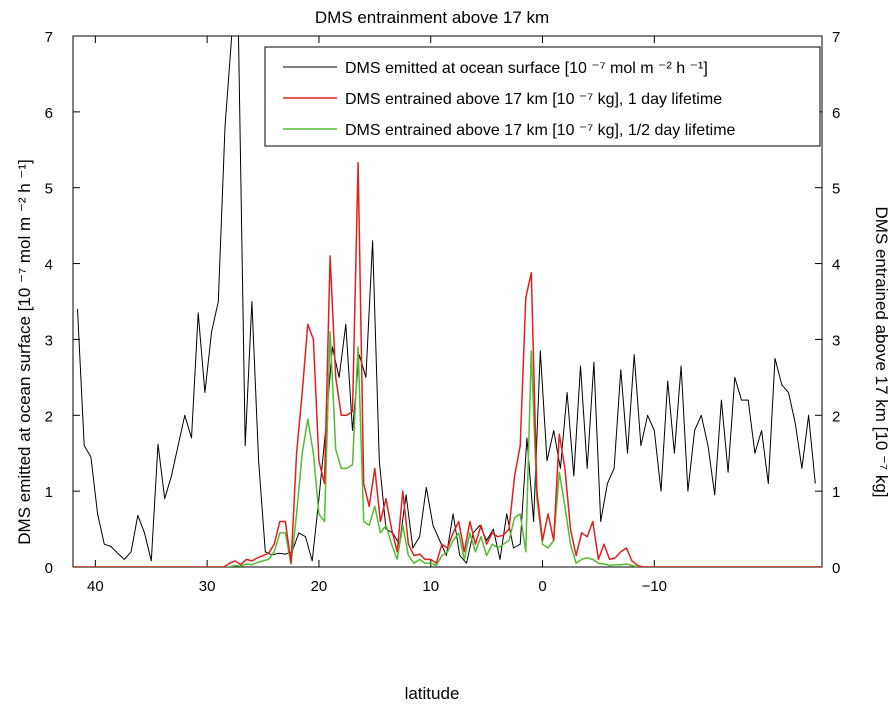 Image resolution: width=893 pixels, height=706 pixels. I want to click on y-tick-label-left: 3, so click(49, 340).